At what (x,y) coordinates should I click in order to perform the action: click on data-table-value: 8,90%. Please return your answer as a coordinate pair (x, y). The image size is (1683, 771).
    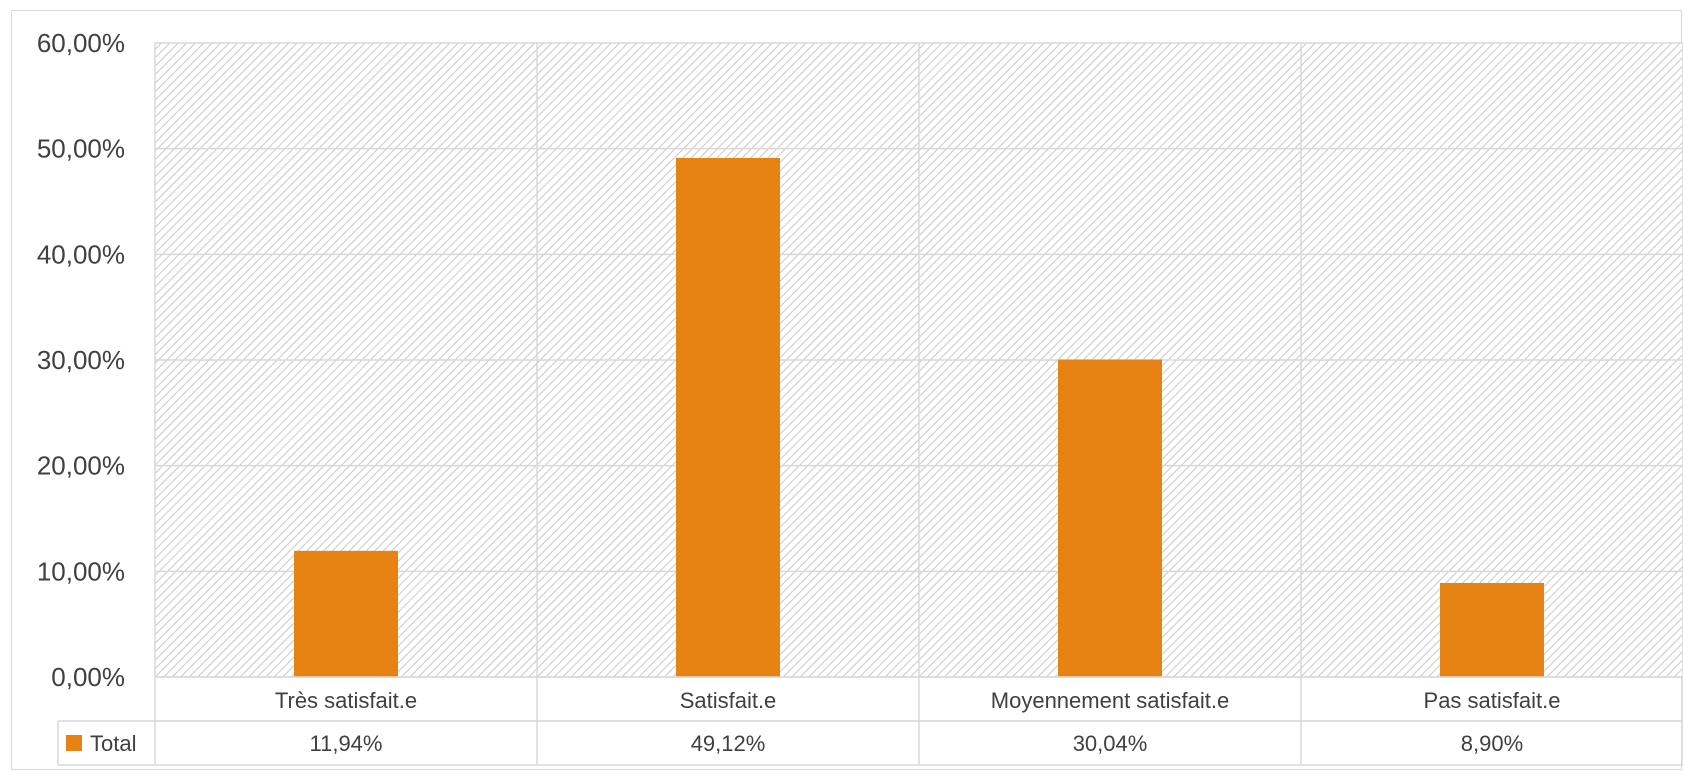
    Looking at the image, I should click on (1492, 743).